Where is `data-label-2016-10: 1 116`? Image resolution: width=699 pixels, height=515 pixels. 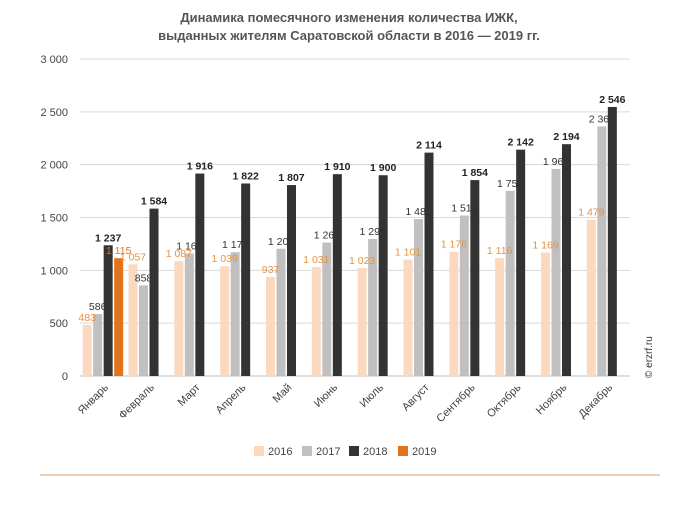
data-label-2016-10: 1 116 is located at coordinates (500, 251).